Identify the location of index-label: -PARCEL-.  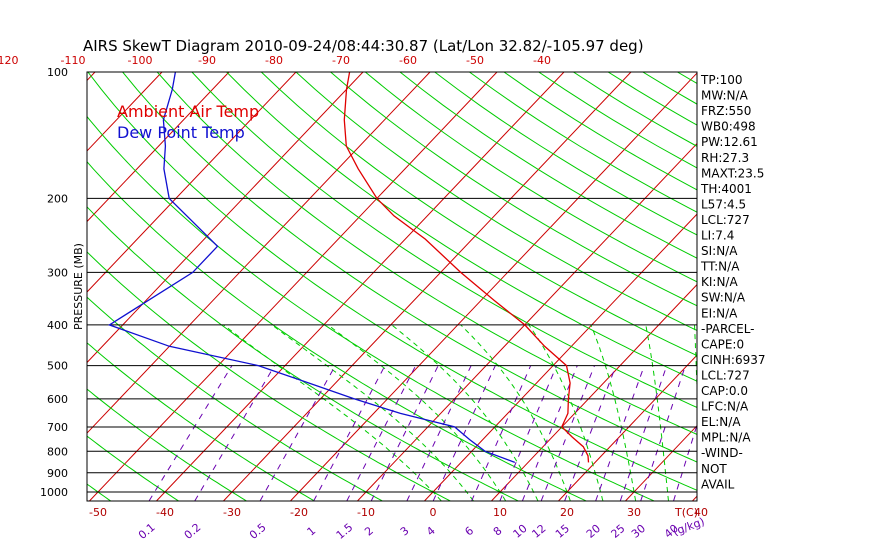
(728, 329).